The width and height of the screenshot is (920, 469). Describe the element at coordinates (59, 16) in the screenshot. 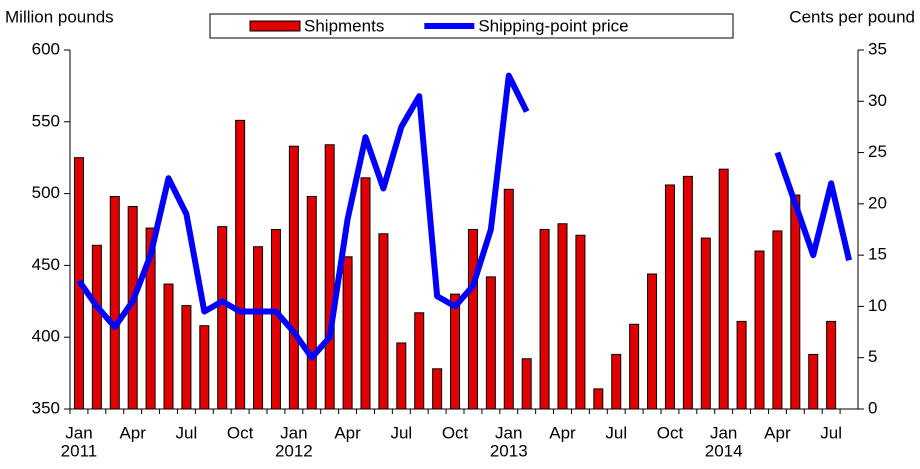

I see `y-axis-title: Million pounds` at that location.